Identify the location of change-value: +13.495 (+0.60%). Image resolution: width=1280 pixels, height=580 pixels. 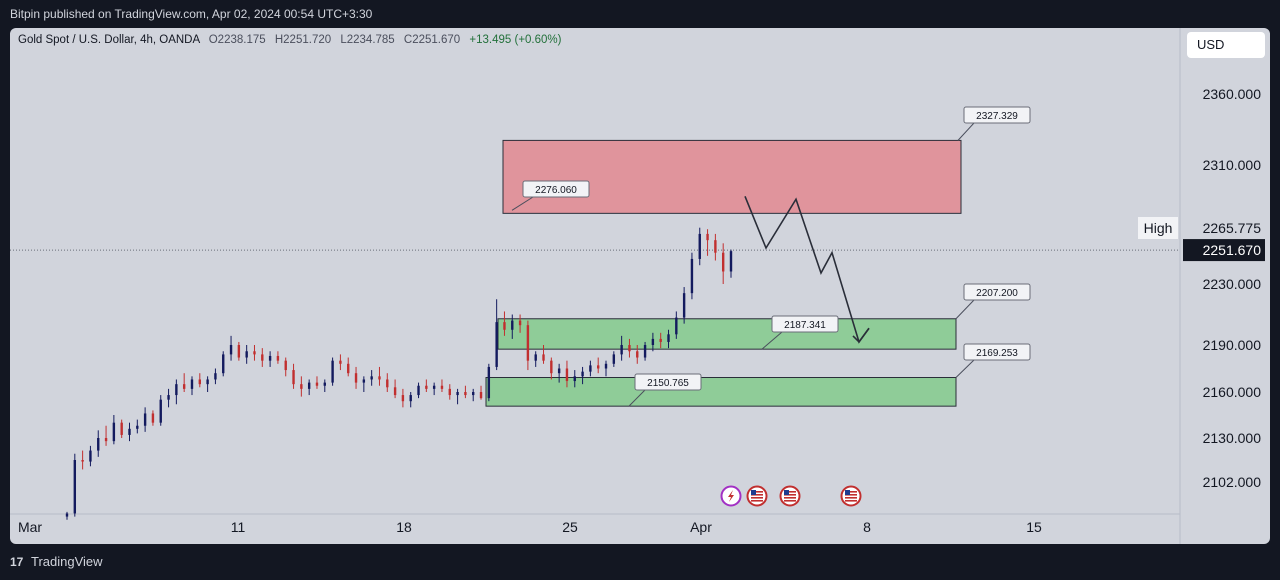
(515, 40).